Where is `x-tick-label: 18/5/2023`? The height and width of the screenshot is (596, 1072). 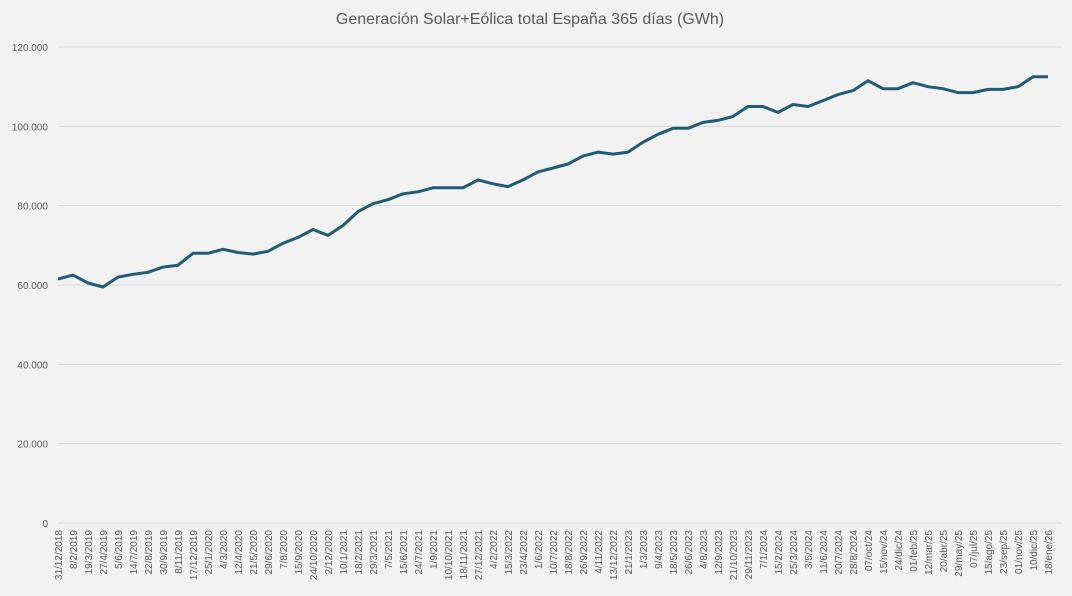 x-tick-label: 18/5/2023 is located at coordinates (674, 552).